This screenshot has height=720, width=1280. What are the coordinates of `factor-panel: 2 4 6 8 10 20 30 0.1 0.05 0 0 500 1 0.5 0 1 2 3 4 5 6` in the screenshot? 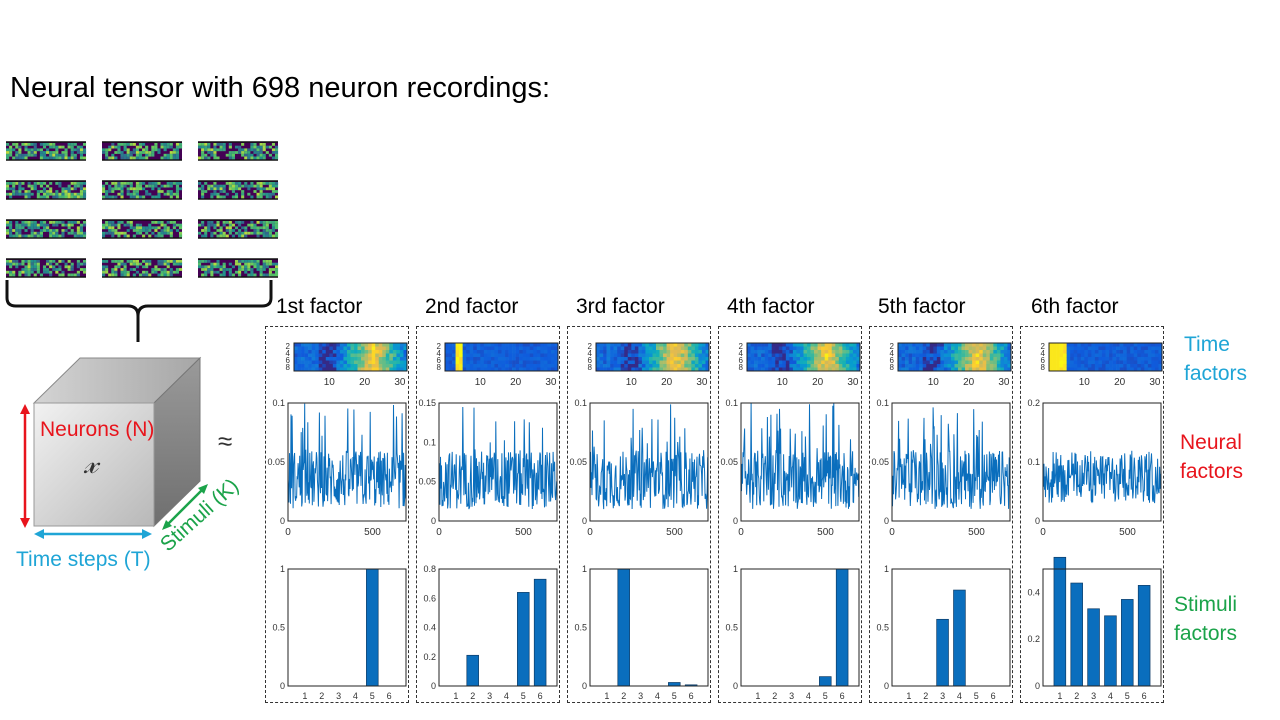 It's located at (639, 514).